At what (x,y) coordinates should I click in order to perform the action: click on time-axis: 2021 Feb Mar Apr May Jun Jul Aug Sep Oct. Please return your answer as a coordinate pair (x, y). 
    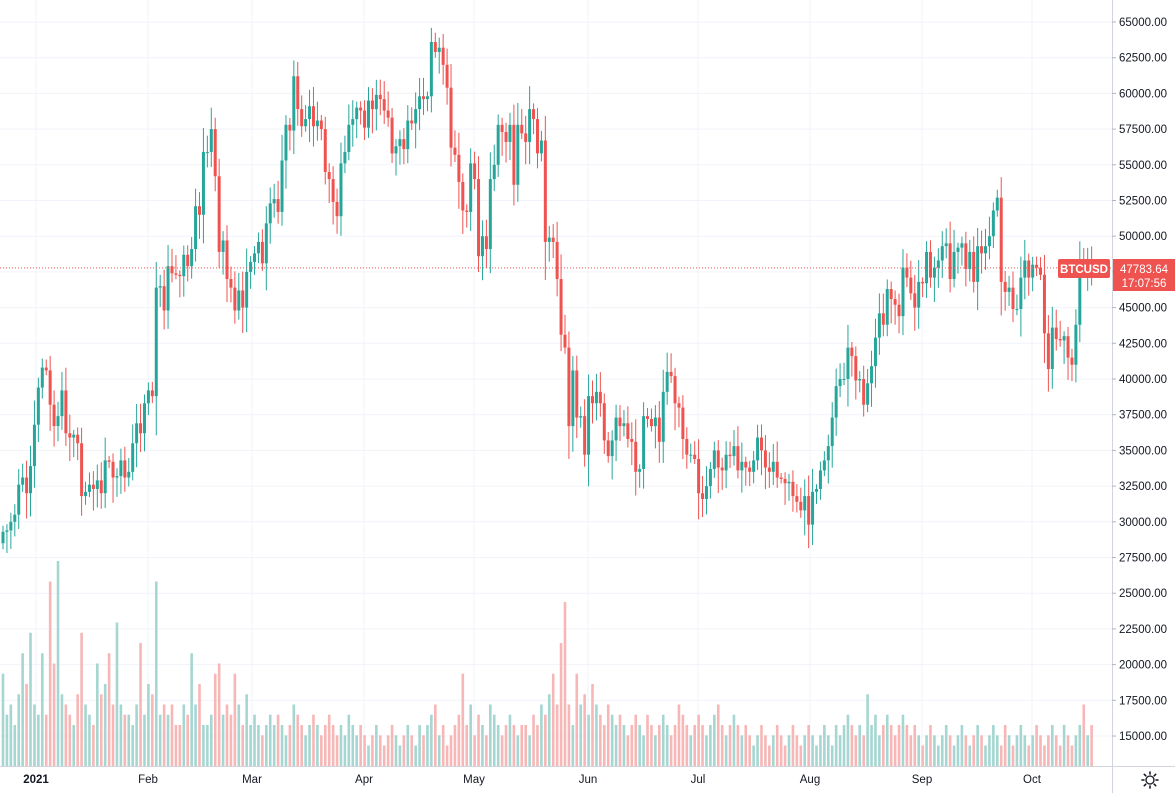
    Looking at the image, I should click on (532, 780).